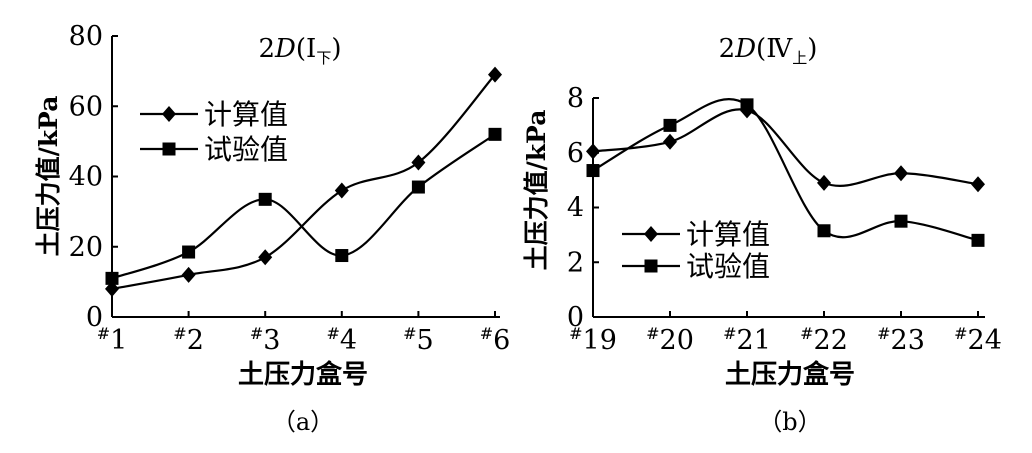  I want to click on chart-b-y-tick-label: 2, so click(575, 262).